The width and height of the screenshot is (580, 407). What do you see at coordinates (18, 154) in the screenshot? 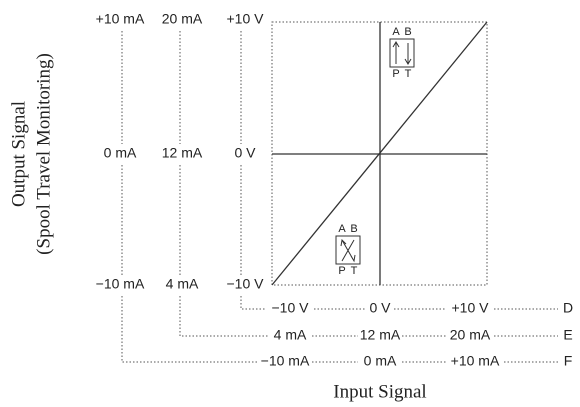
I see `y-axis-title: Output Signal` at bounding box center [18, 154].